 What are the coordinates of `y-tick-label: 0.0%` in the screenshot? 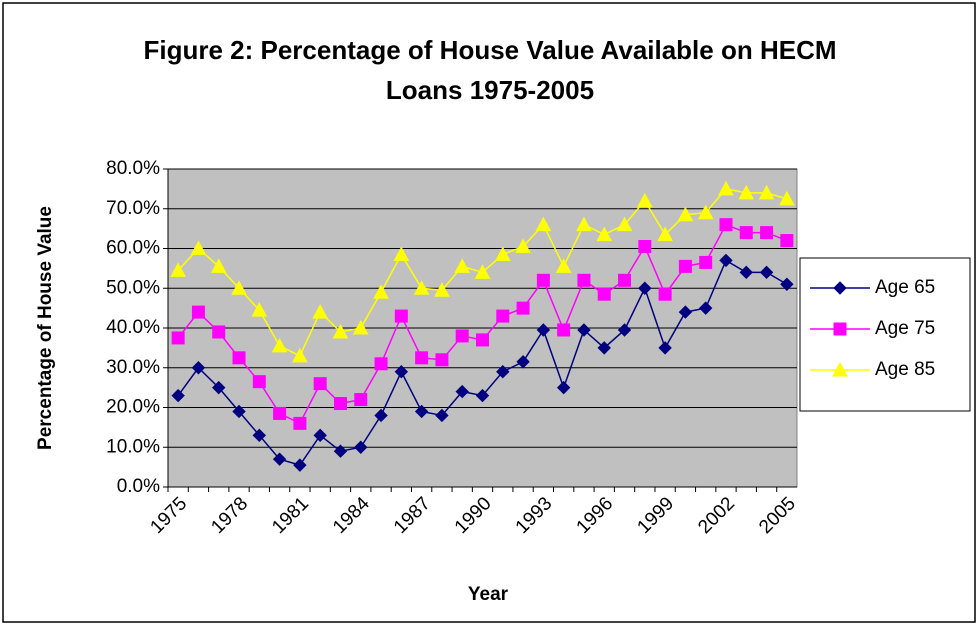 It's located at (138, 486).